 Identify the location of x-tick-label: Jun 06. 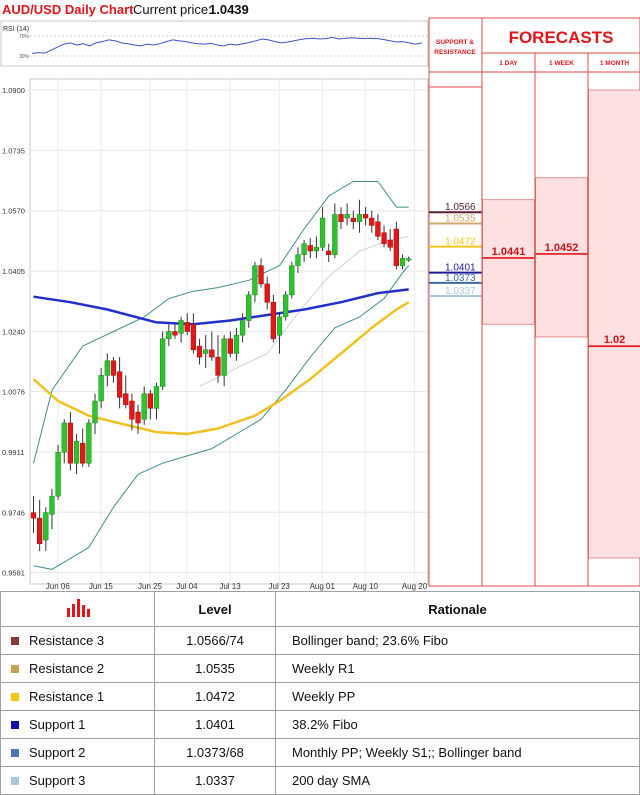
(58, 586).